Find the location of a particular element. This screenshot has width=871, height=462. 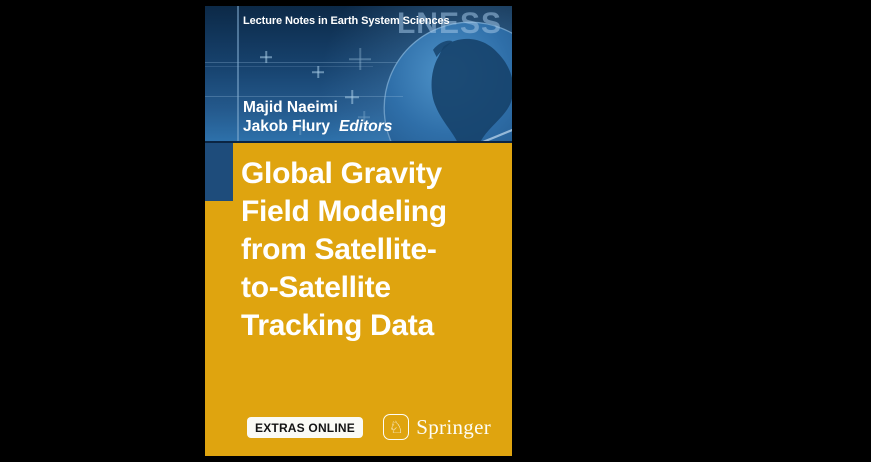

book-title-line: Field Modeling is located at coordinates (344, 211).